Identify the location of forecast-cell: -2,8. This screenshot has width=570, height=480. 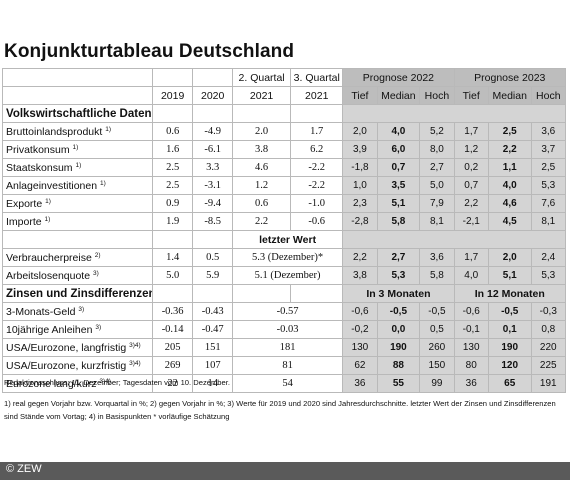
(360, 221).